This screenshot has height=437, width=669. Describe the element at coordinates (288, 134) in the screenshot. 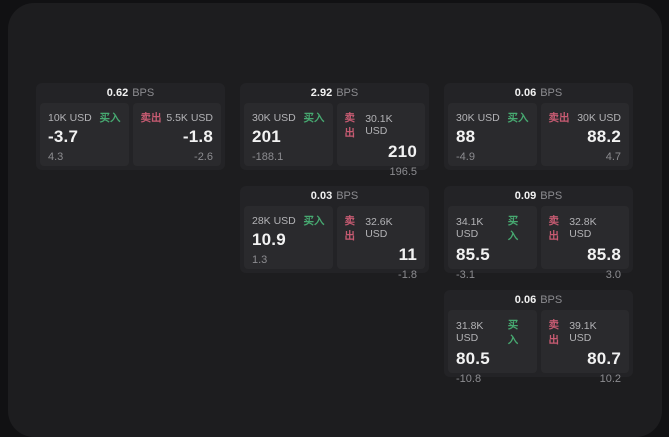

I see `buy-panel: 30K USD 买入 201 -188.1` at that location.